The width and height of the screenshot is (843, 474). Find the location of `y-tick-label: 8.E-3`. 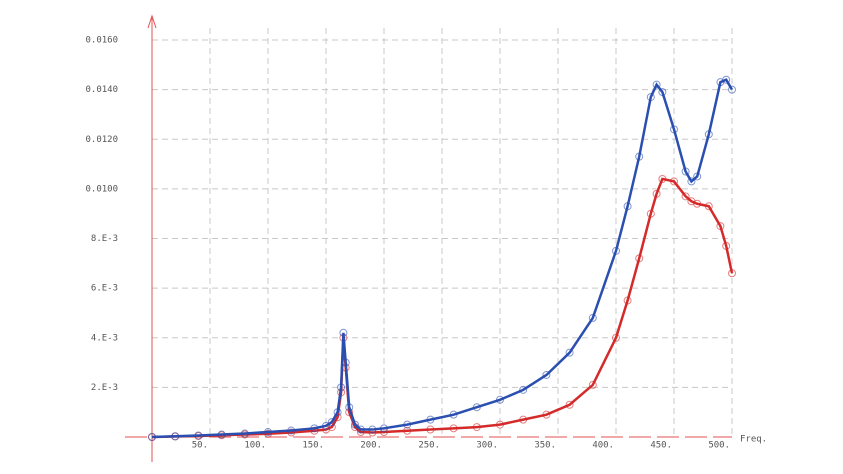

y-tick-label: 8.E-3 is located at coordinates (104, 239).